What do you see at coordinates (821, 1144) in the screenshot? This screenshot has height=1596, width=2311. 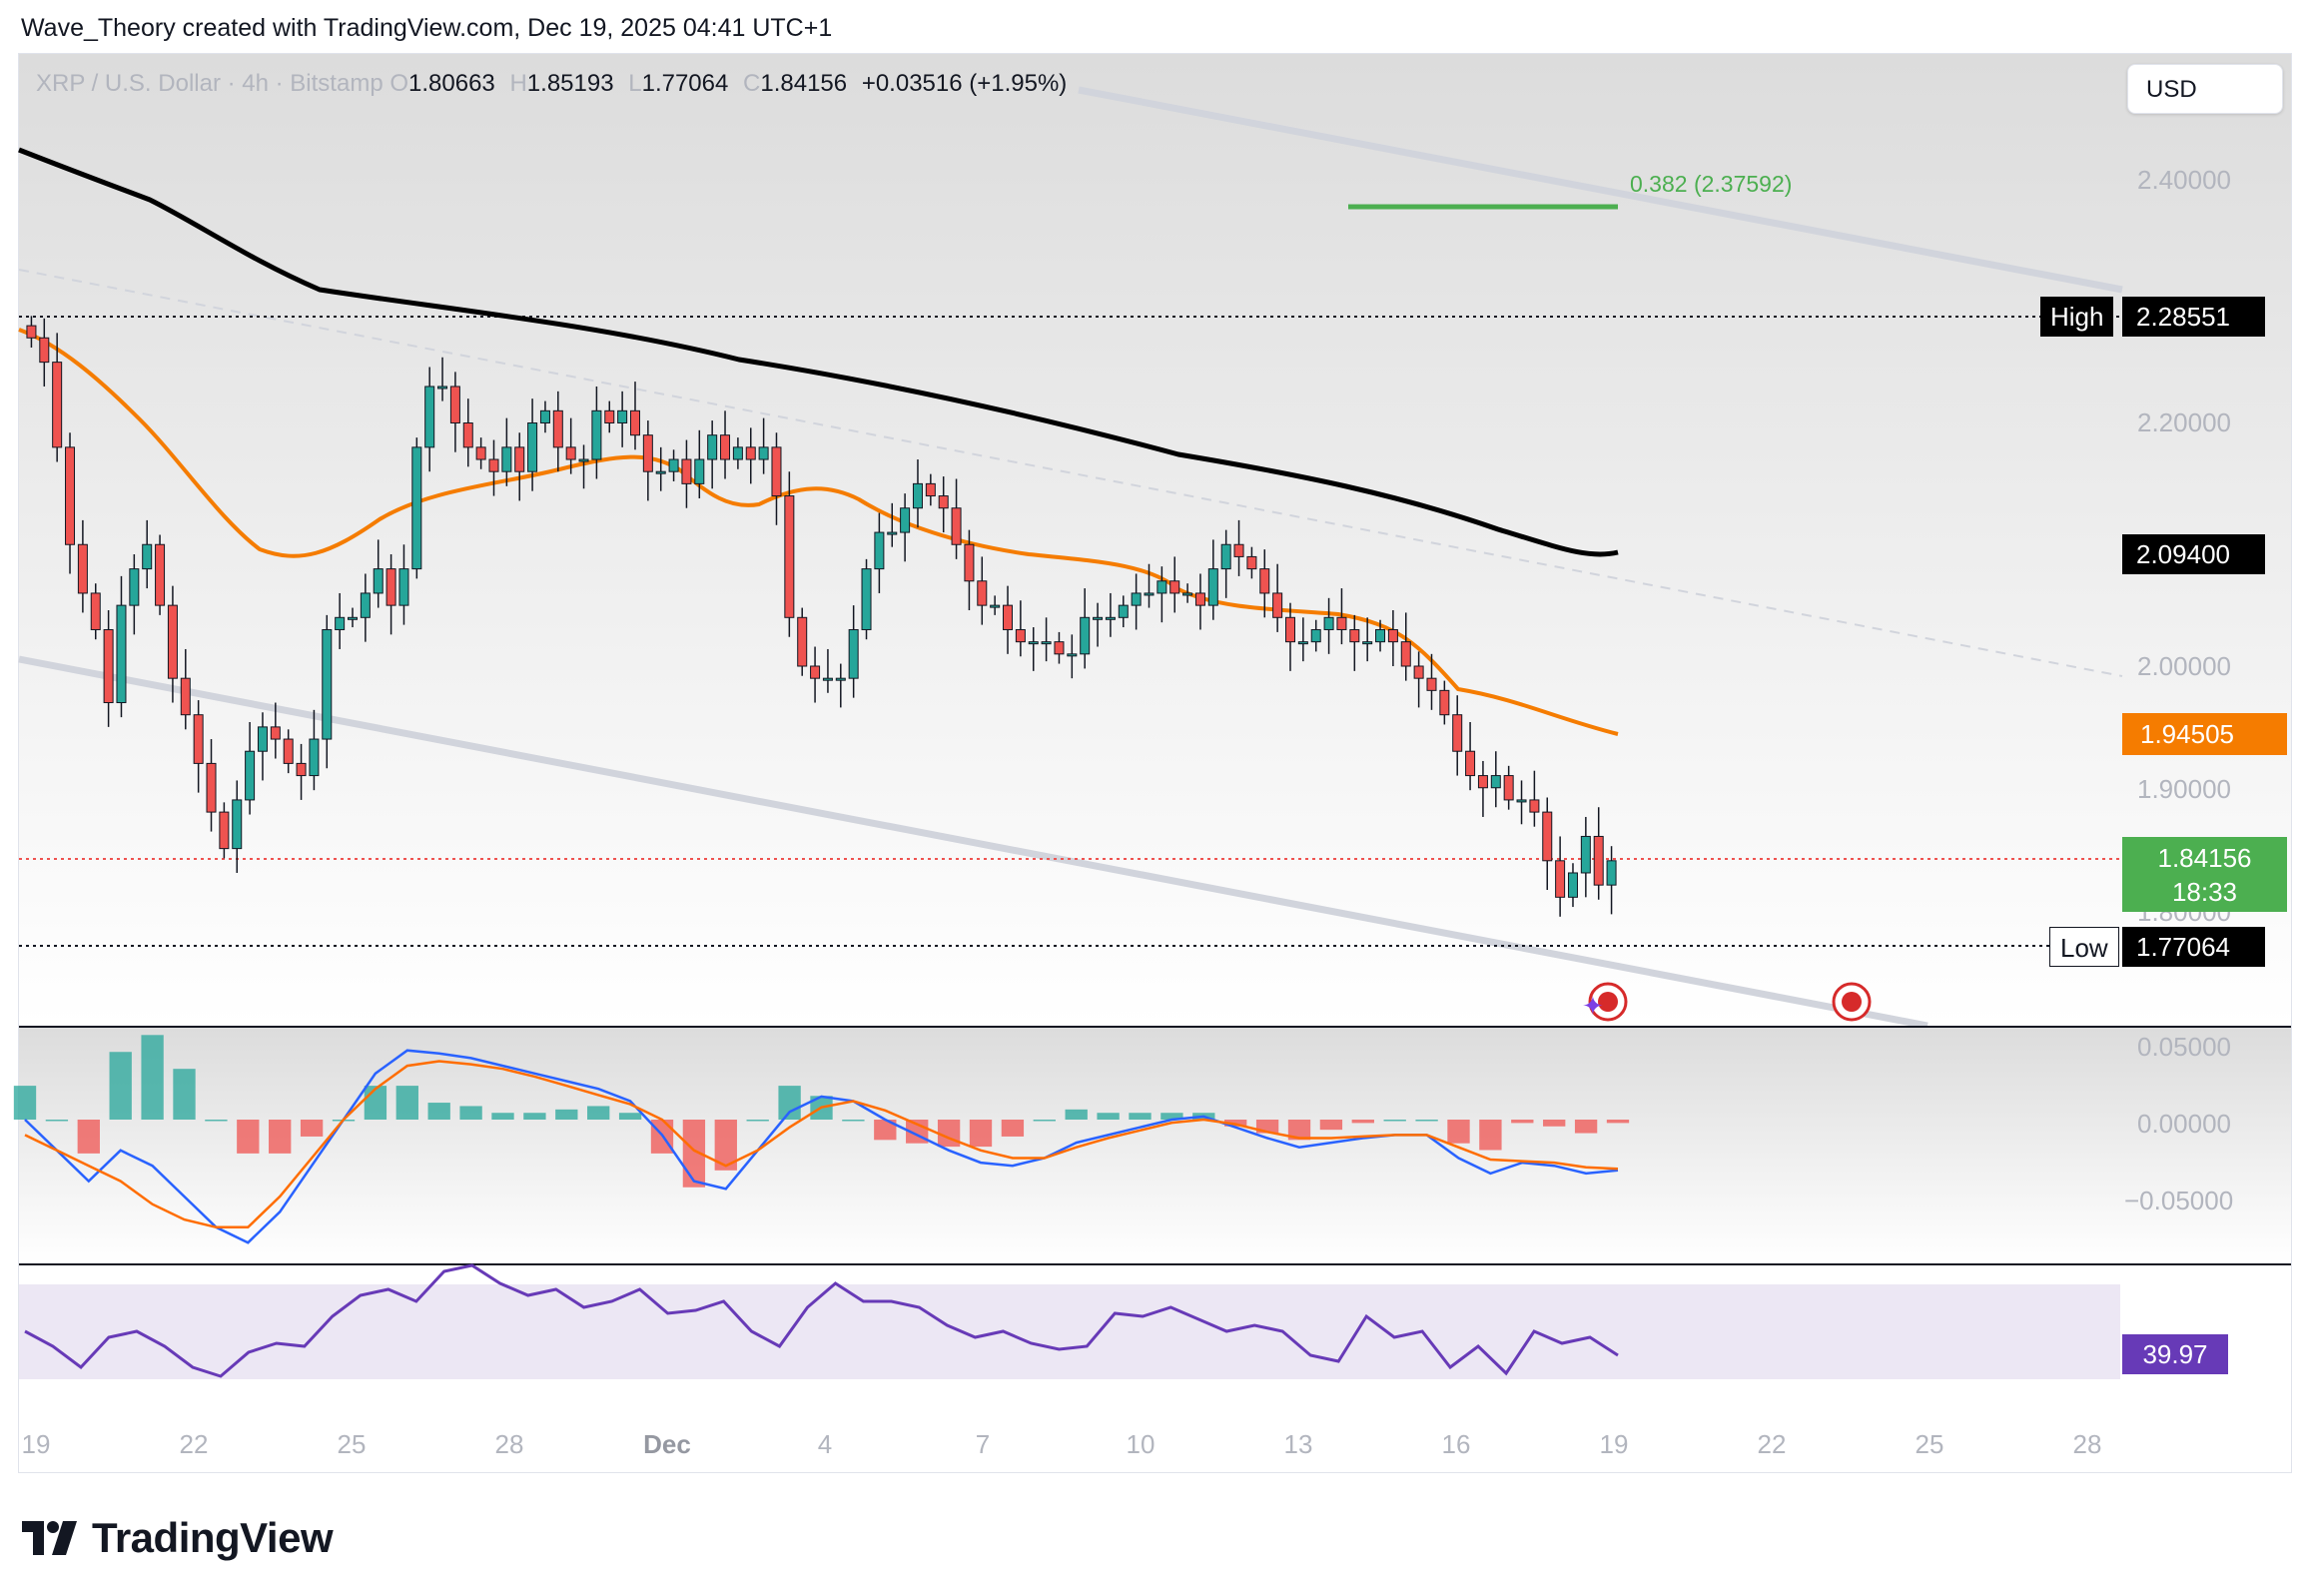 I see `macd-signal-line` at bounding box center [821, 1144].